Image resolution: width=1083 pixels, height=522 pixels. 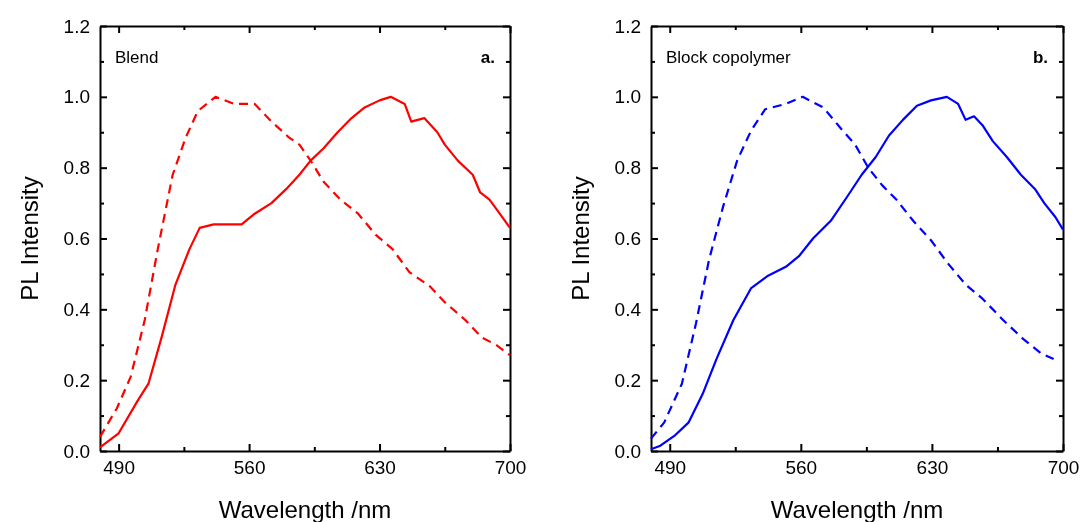 What do you see at coordinates (1040, 57) in the screenshot?
I see `annotation: b.` at bounding box center [1040, 57].